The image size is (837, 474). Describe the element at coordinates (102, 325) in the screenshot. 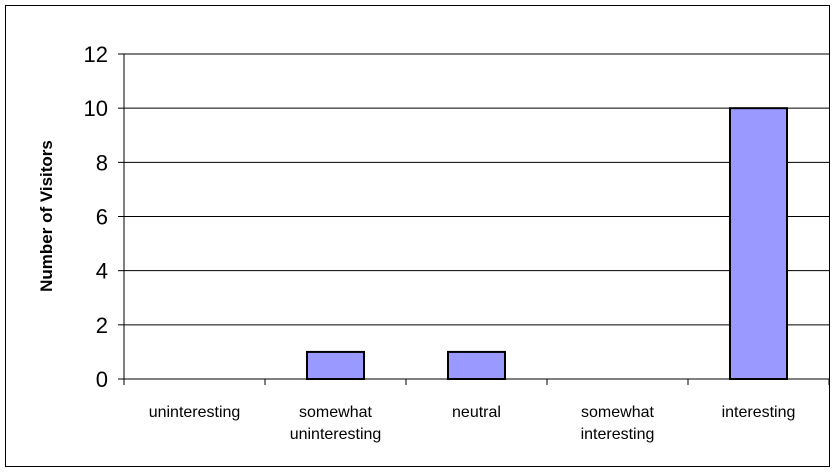

I see `y-tick-label: 2` at that location.